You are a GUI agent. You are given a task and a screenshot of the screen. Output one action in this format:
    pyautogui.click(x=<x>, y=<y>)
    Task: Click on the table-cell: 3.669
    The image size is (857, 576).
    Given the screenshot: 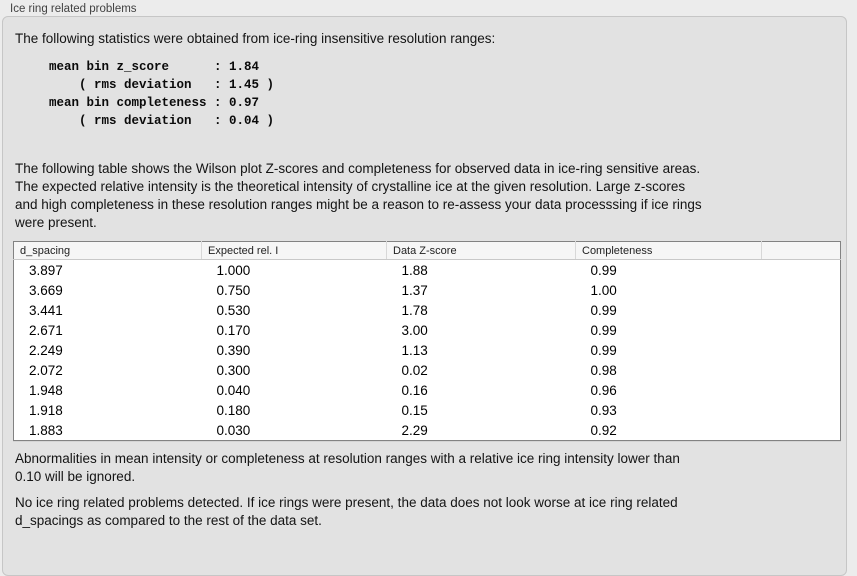 What is the action you would take?
    pyautogui.click(x=46, y=290)
    